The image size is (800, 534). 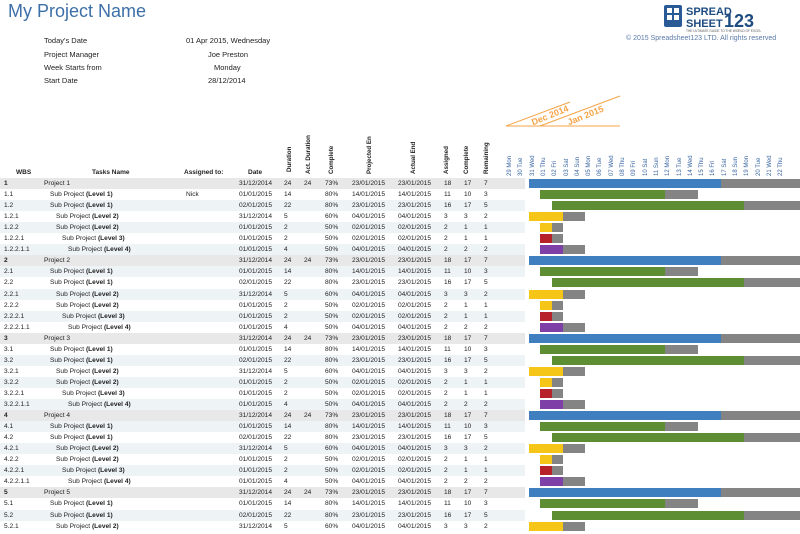 I want to click on cell-task-name: Project 4, so click(x=57, y=415).